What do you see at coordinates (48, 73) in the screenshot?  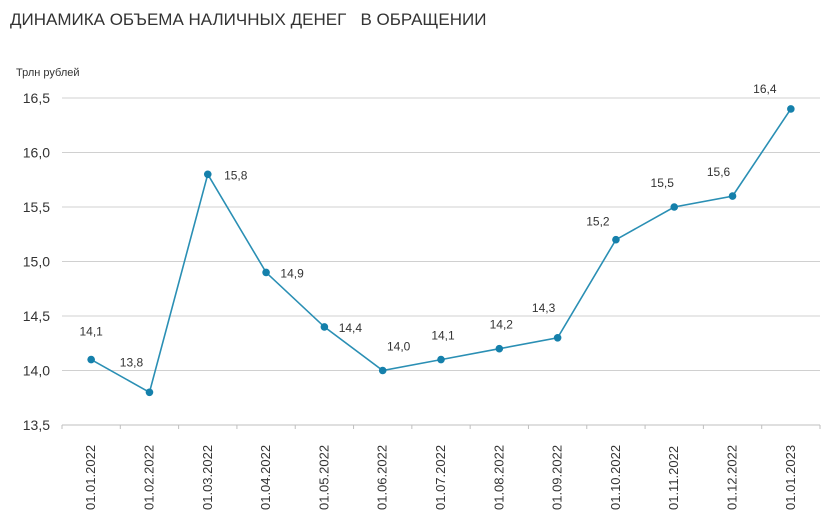 I see `y-axis-unit-label: Трлн рублей` at bounding box center [48, 73].